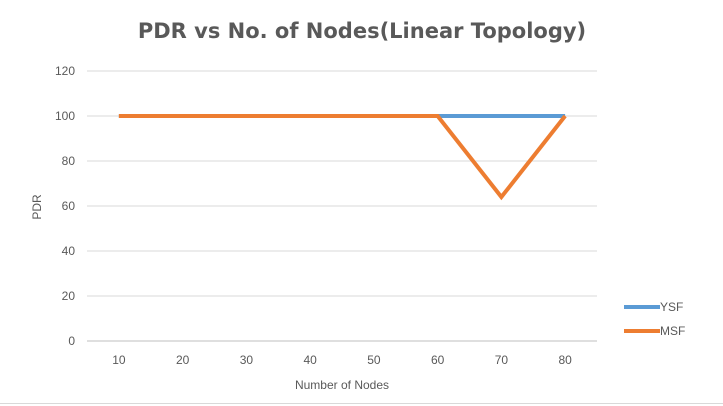 The image size is (723, 406). I want to click on x-tick-label: 50, so click(374, 360).